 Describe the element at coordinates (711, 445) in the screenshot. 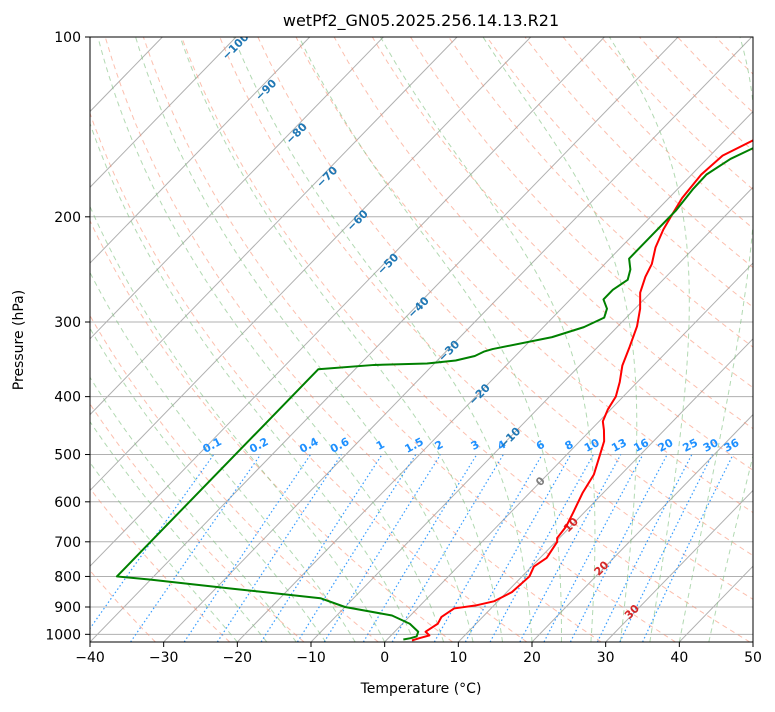

I see `mixing-ratio-label: 30` at that location.